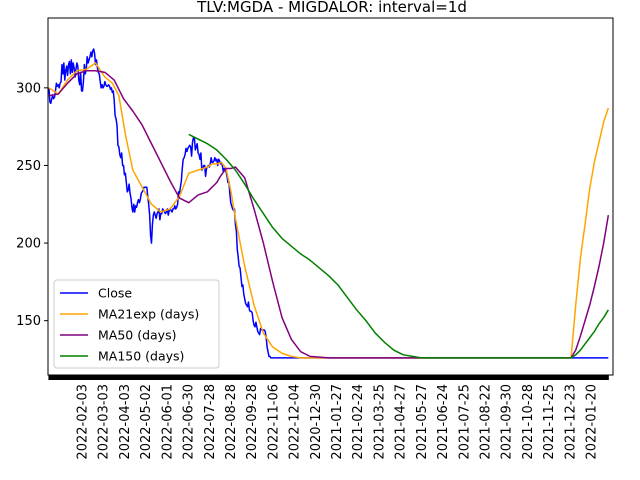  What do you see at coordinates (528, 422) in the screenshot?
I see `x-tick-label: 2021-10-28` at bounding box center [528, 422].